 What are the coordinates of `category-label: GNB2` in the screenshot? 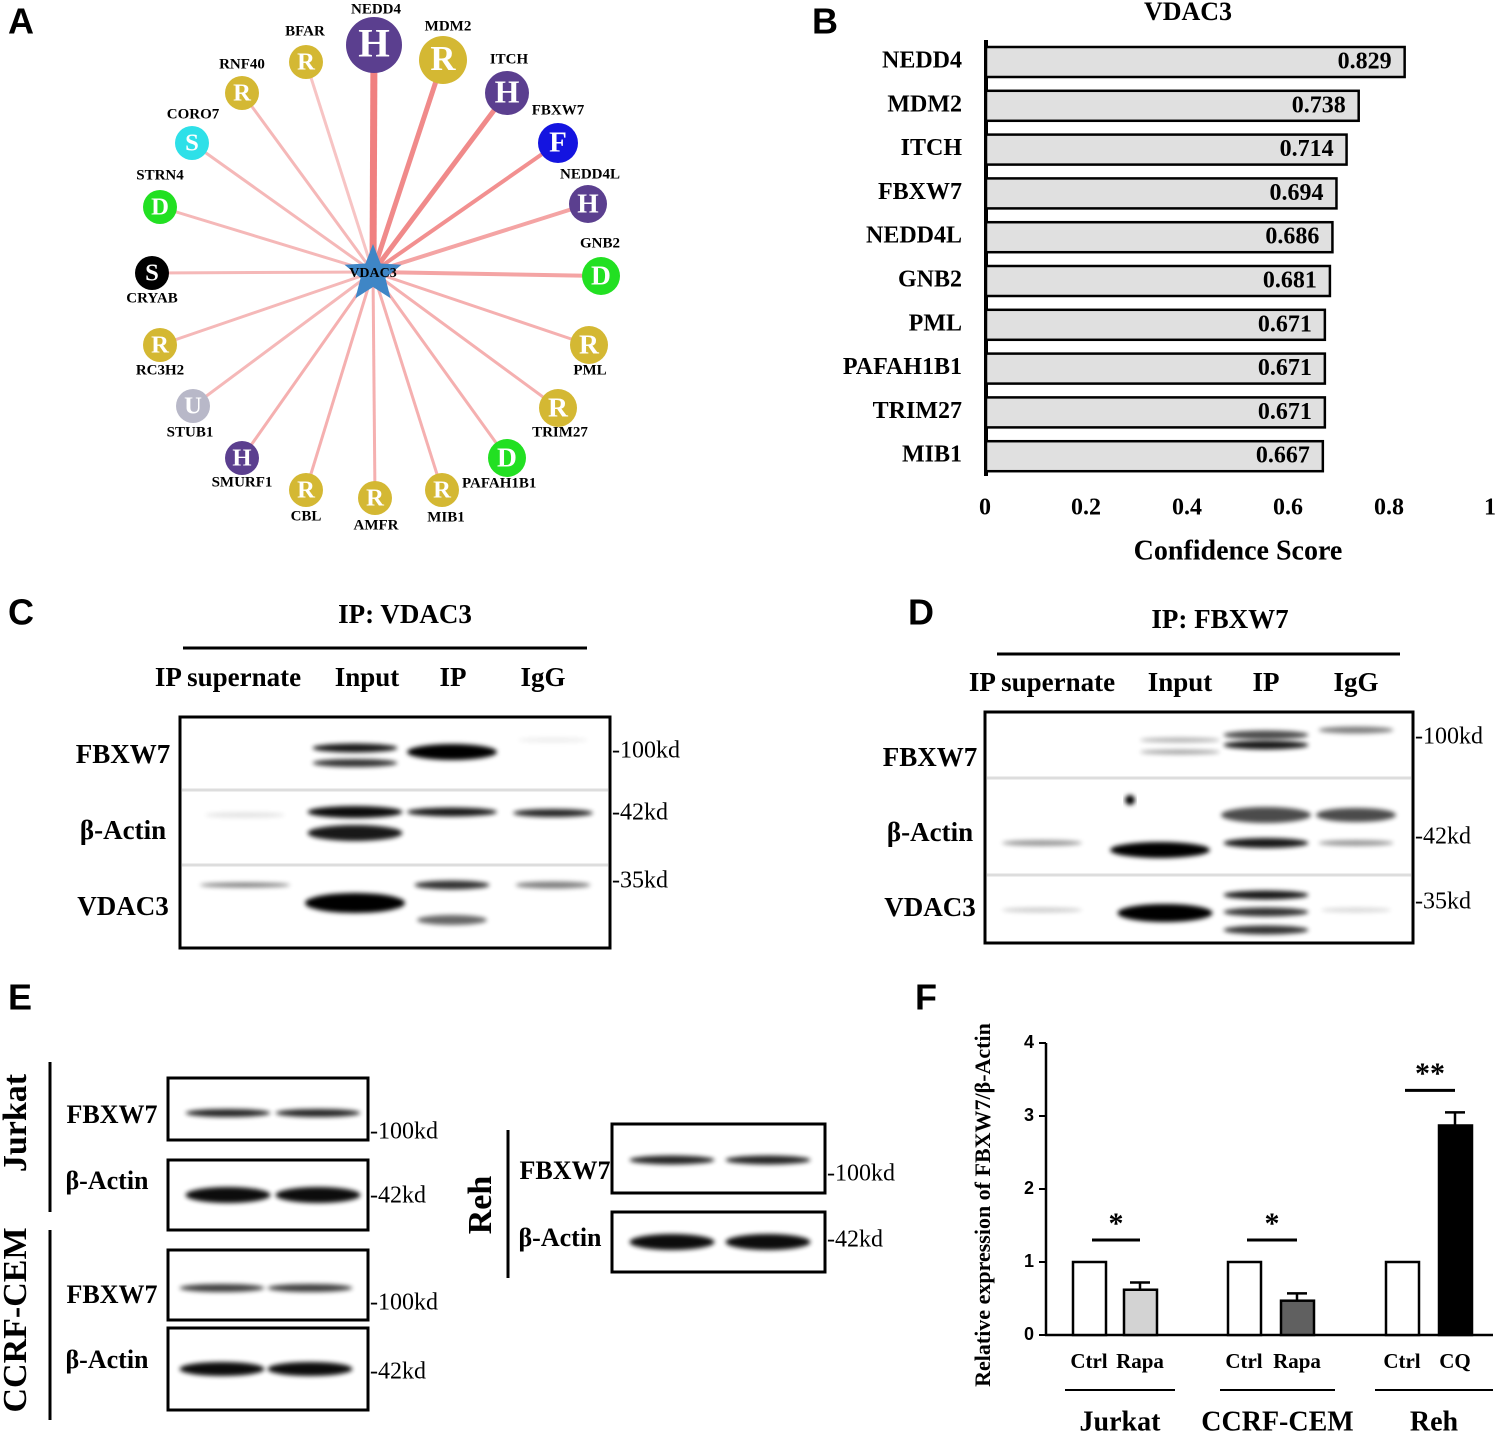 It's located at (930, 280).